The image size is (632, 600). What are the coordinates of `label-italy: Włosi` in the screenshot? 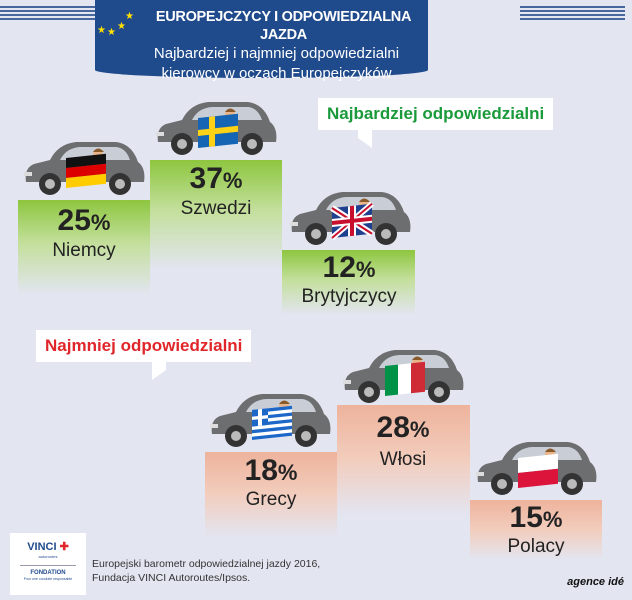 It's located at (403, 459).